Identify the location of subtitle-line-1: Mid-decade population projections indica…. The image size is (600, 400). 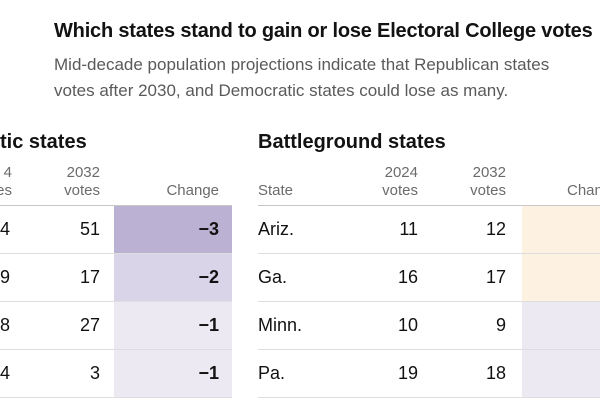
(302, 64).